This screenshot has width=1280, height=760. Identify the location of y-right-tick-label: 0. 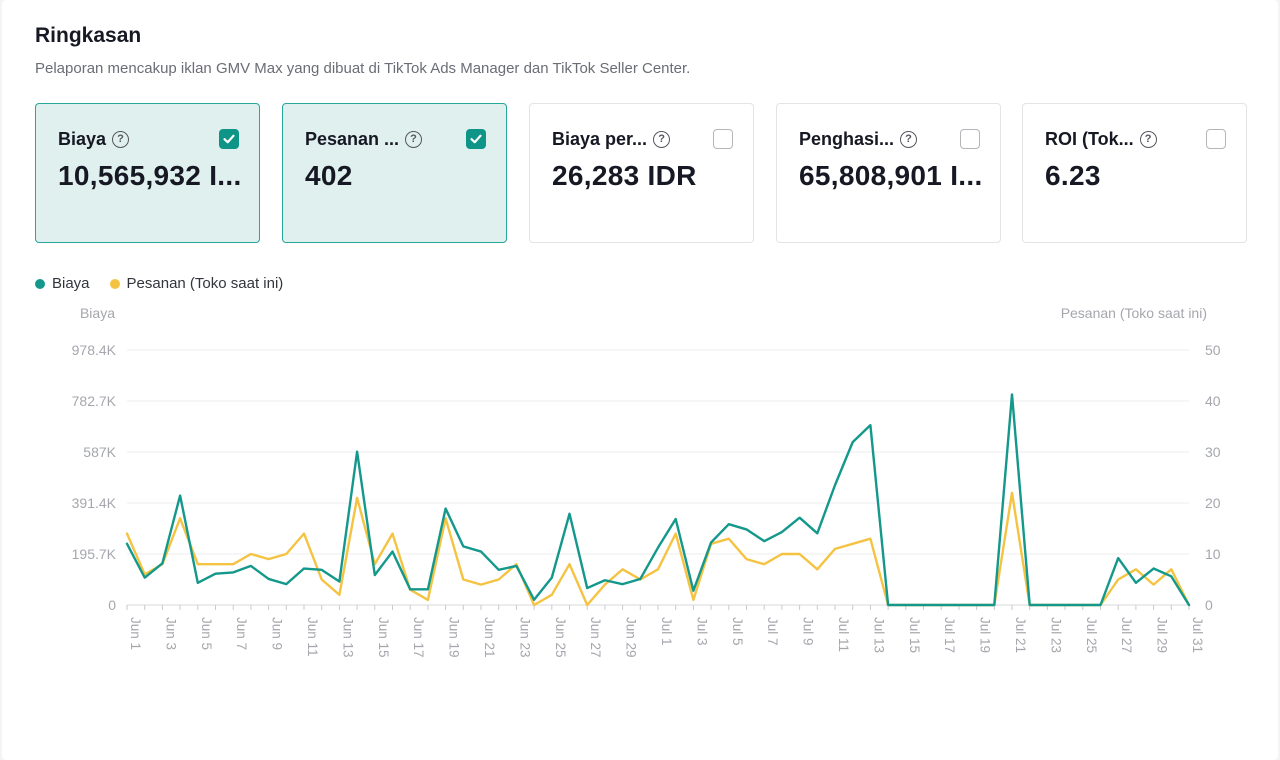
(1209, 605).